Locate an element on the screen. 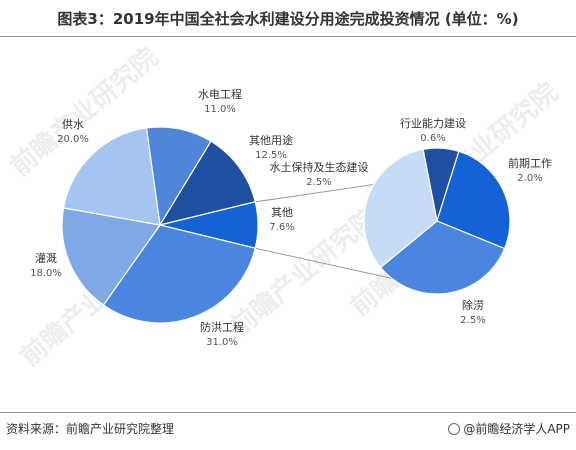  slice-label: 其他 is located at coordinates (282, 212).